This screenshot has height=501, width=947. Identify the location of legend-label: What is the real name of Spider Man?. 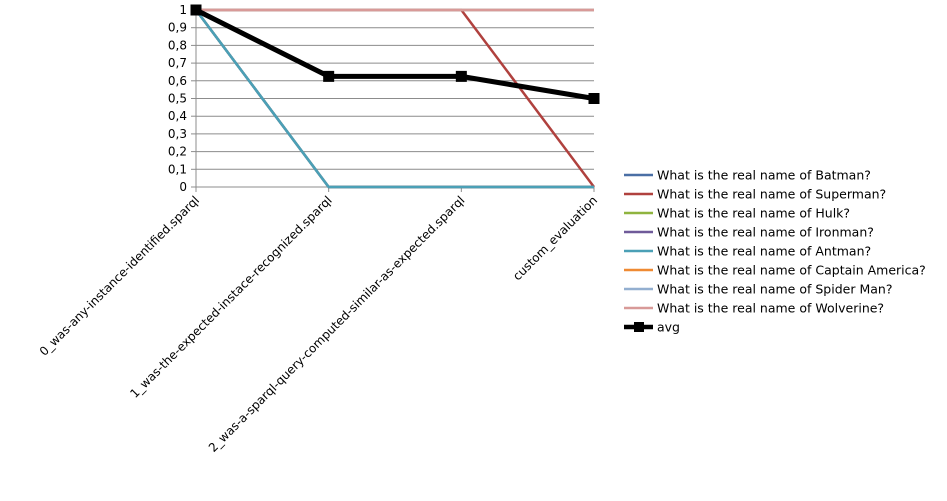
(774, 289).